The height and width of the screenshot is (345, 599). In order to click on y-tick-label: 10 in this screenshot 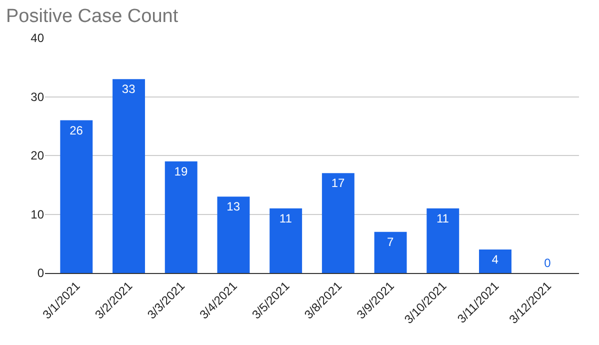, I will do `click(37, 214)`.